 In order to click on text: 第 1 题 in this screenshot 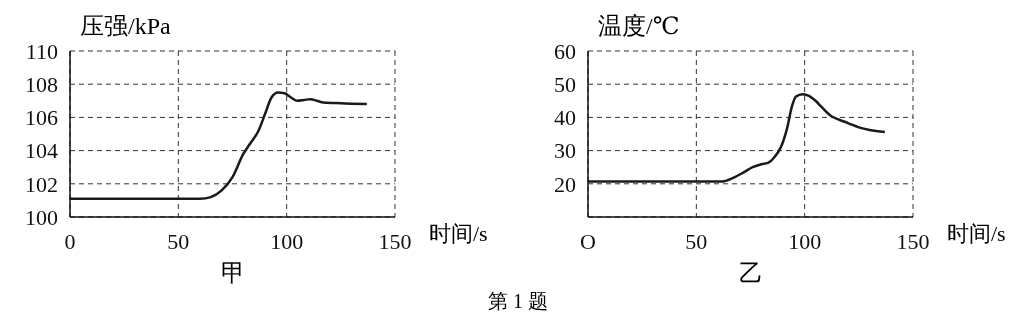, I will do `click(518, 301)`.